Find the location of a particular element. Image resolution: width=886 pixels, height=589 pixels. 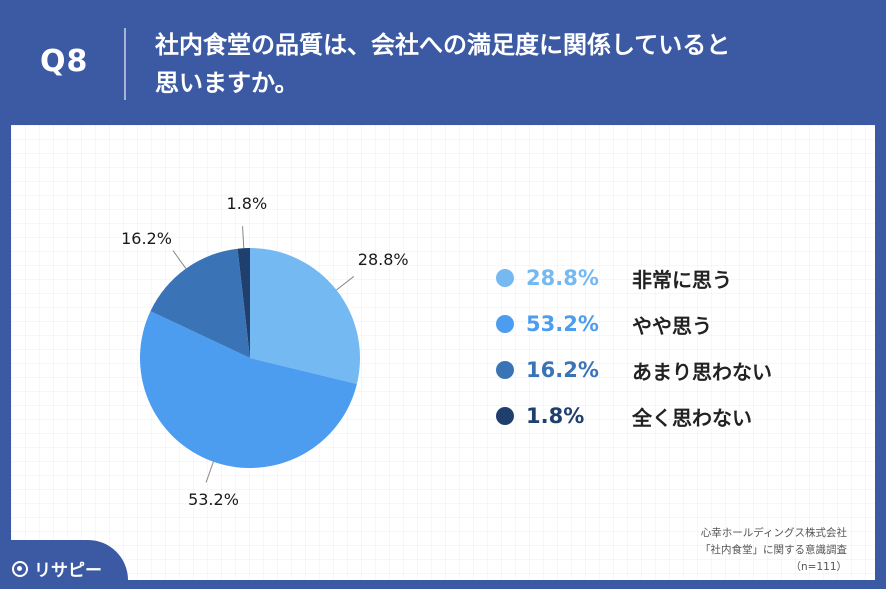

legend-item: 1.8% 全く思わない is located at coordinates (634, 416).